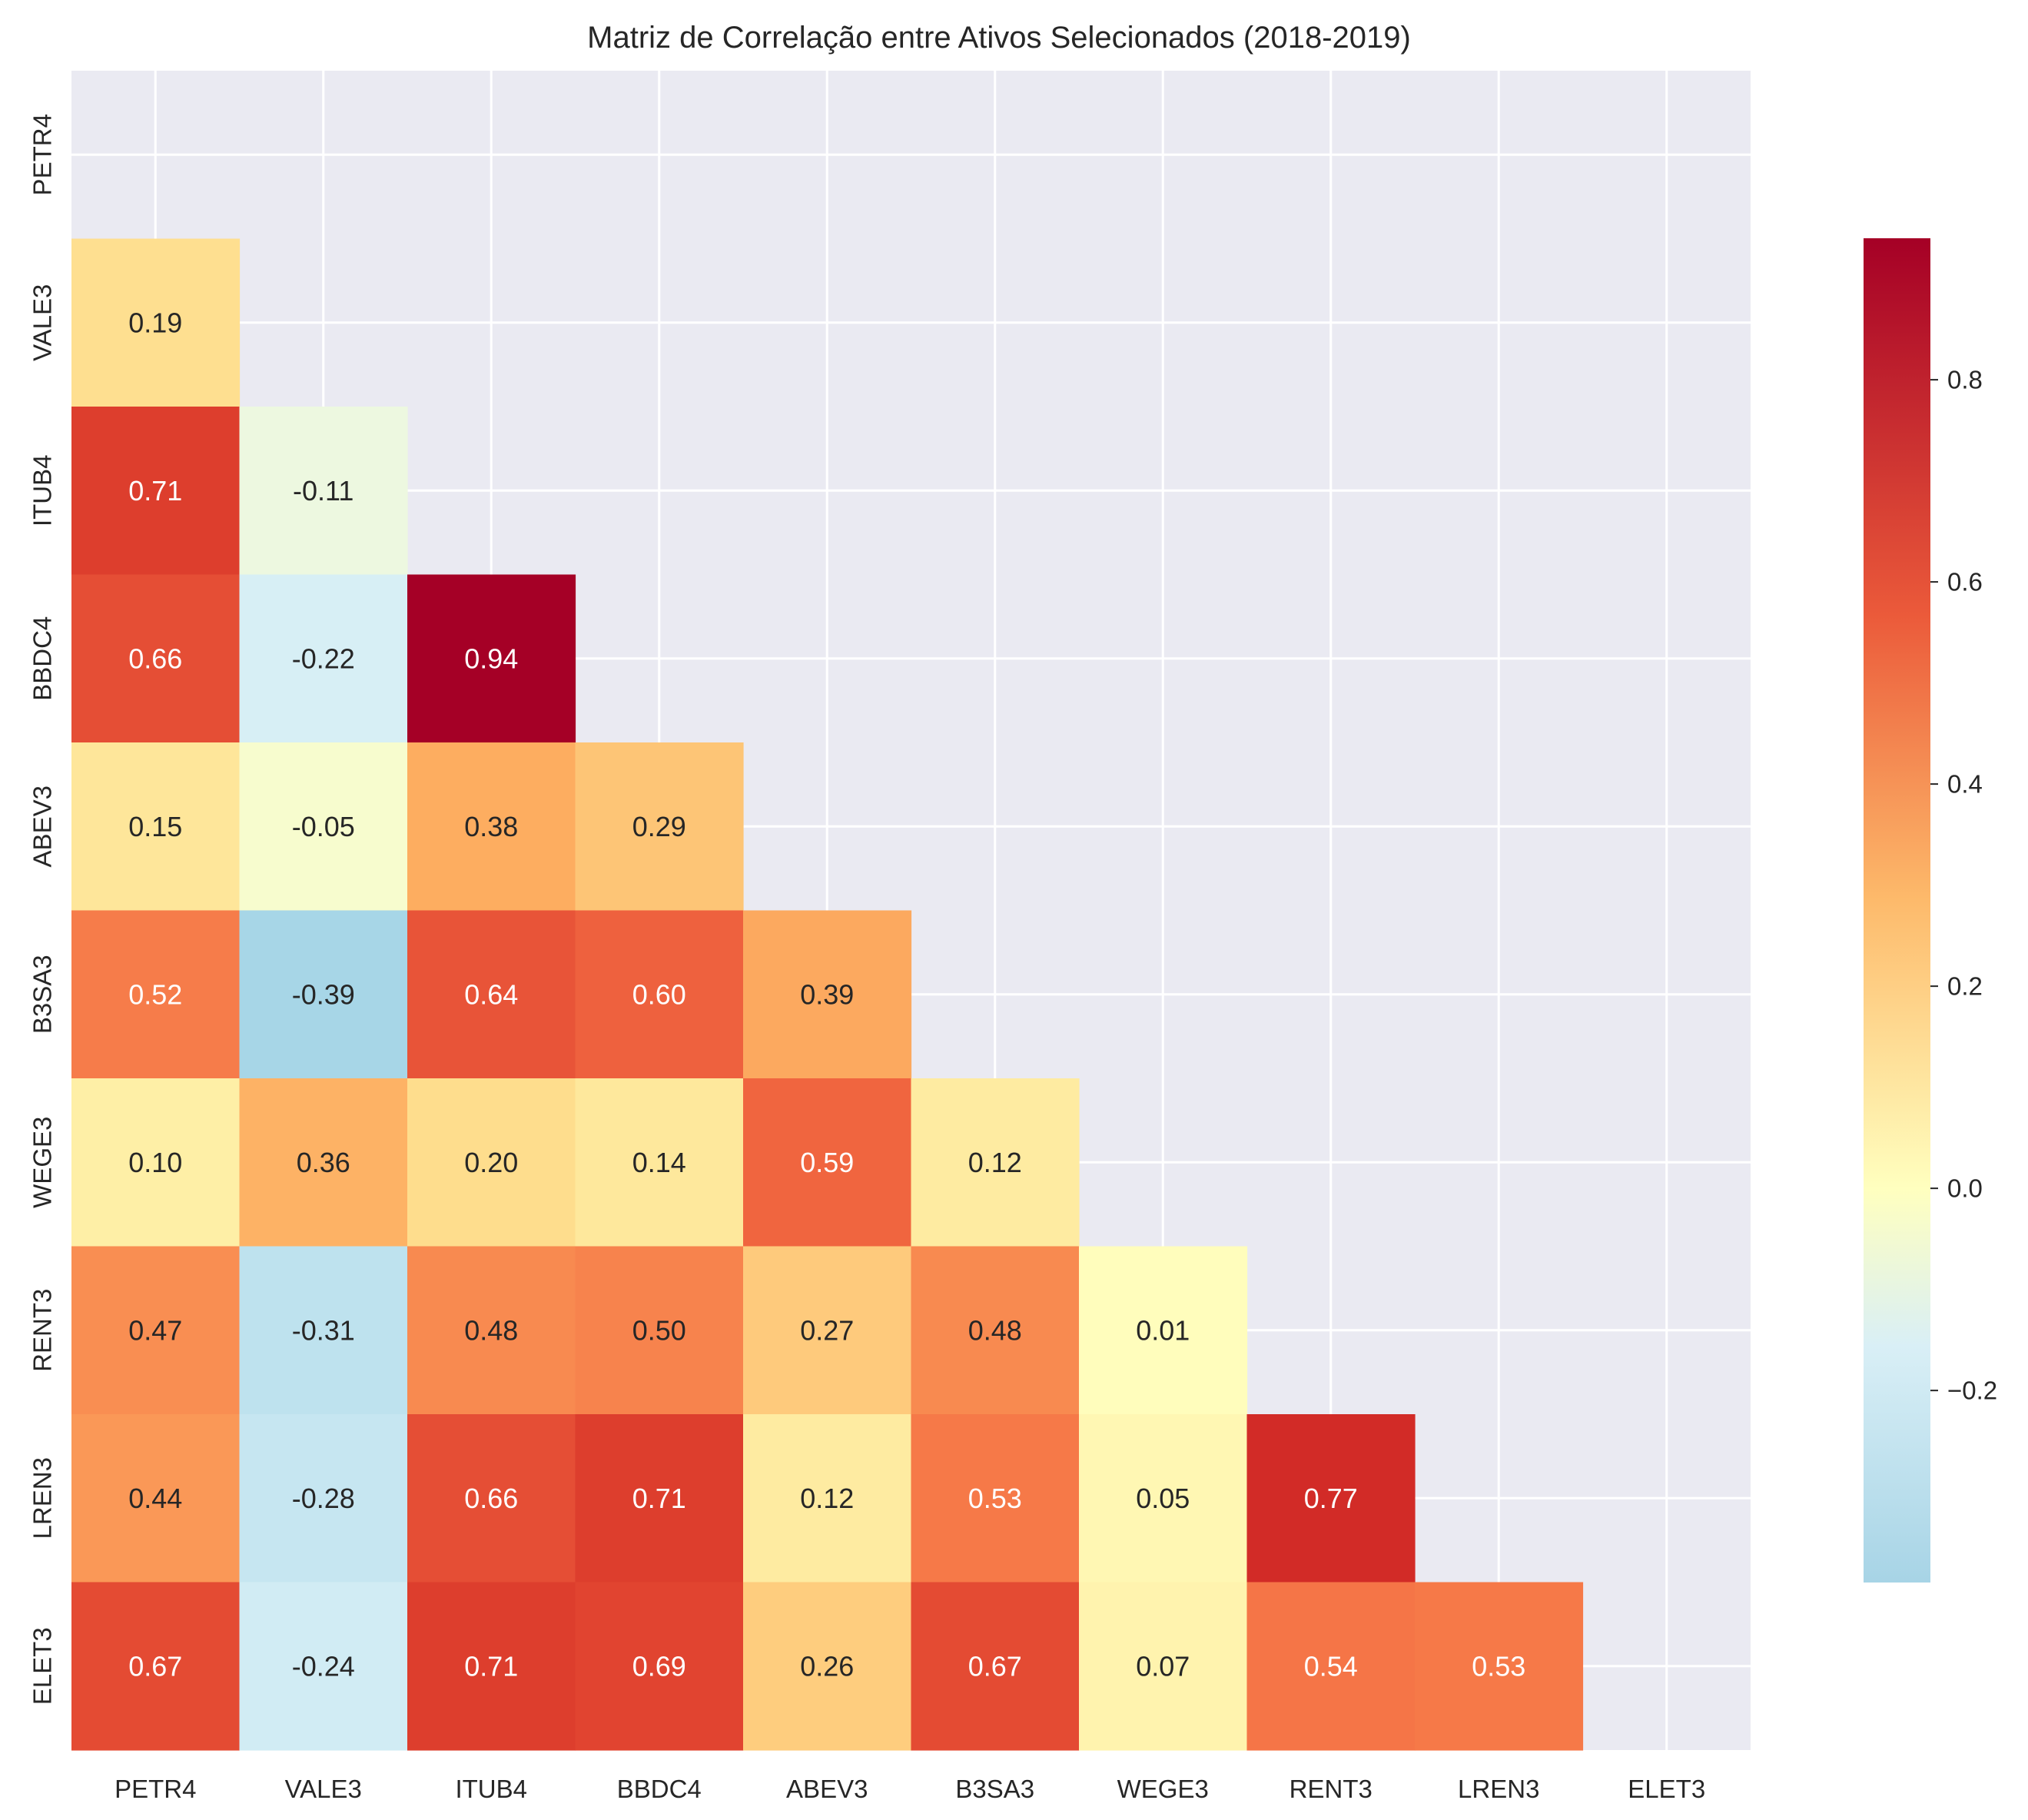 This screenshot has height=1820, width=2028. I want to click on heatmap-cell-b3sa3-vale3, so click(323, 994).